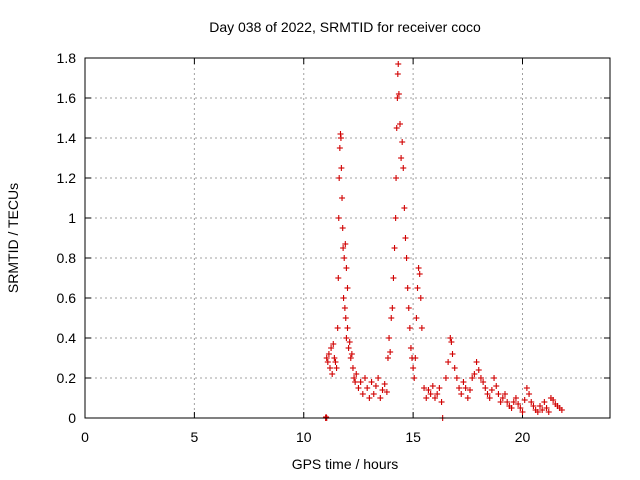 This screenshot has height=480, width=640. Describe the element at coordinates (194, 437) in the screenshot. I see `x-tick-label: 5` at that location.